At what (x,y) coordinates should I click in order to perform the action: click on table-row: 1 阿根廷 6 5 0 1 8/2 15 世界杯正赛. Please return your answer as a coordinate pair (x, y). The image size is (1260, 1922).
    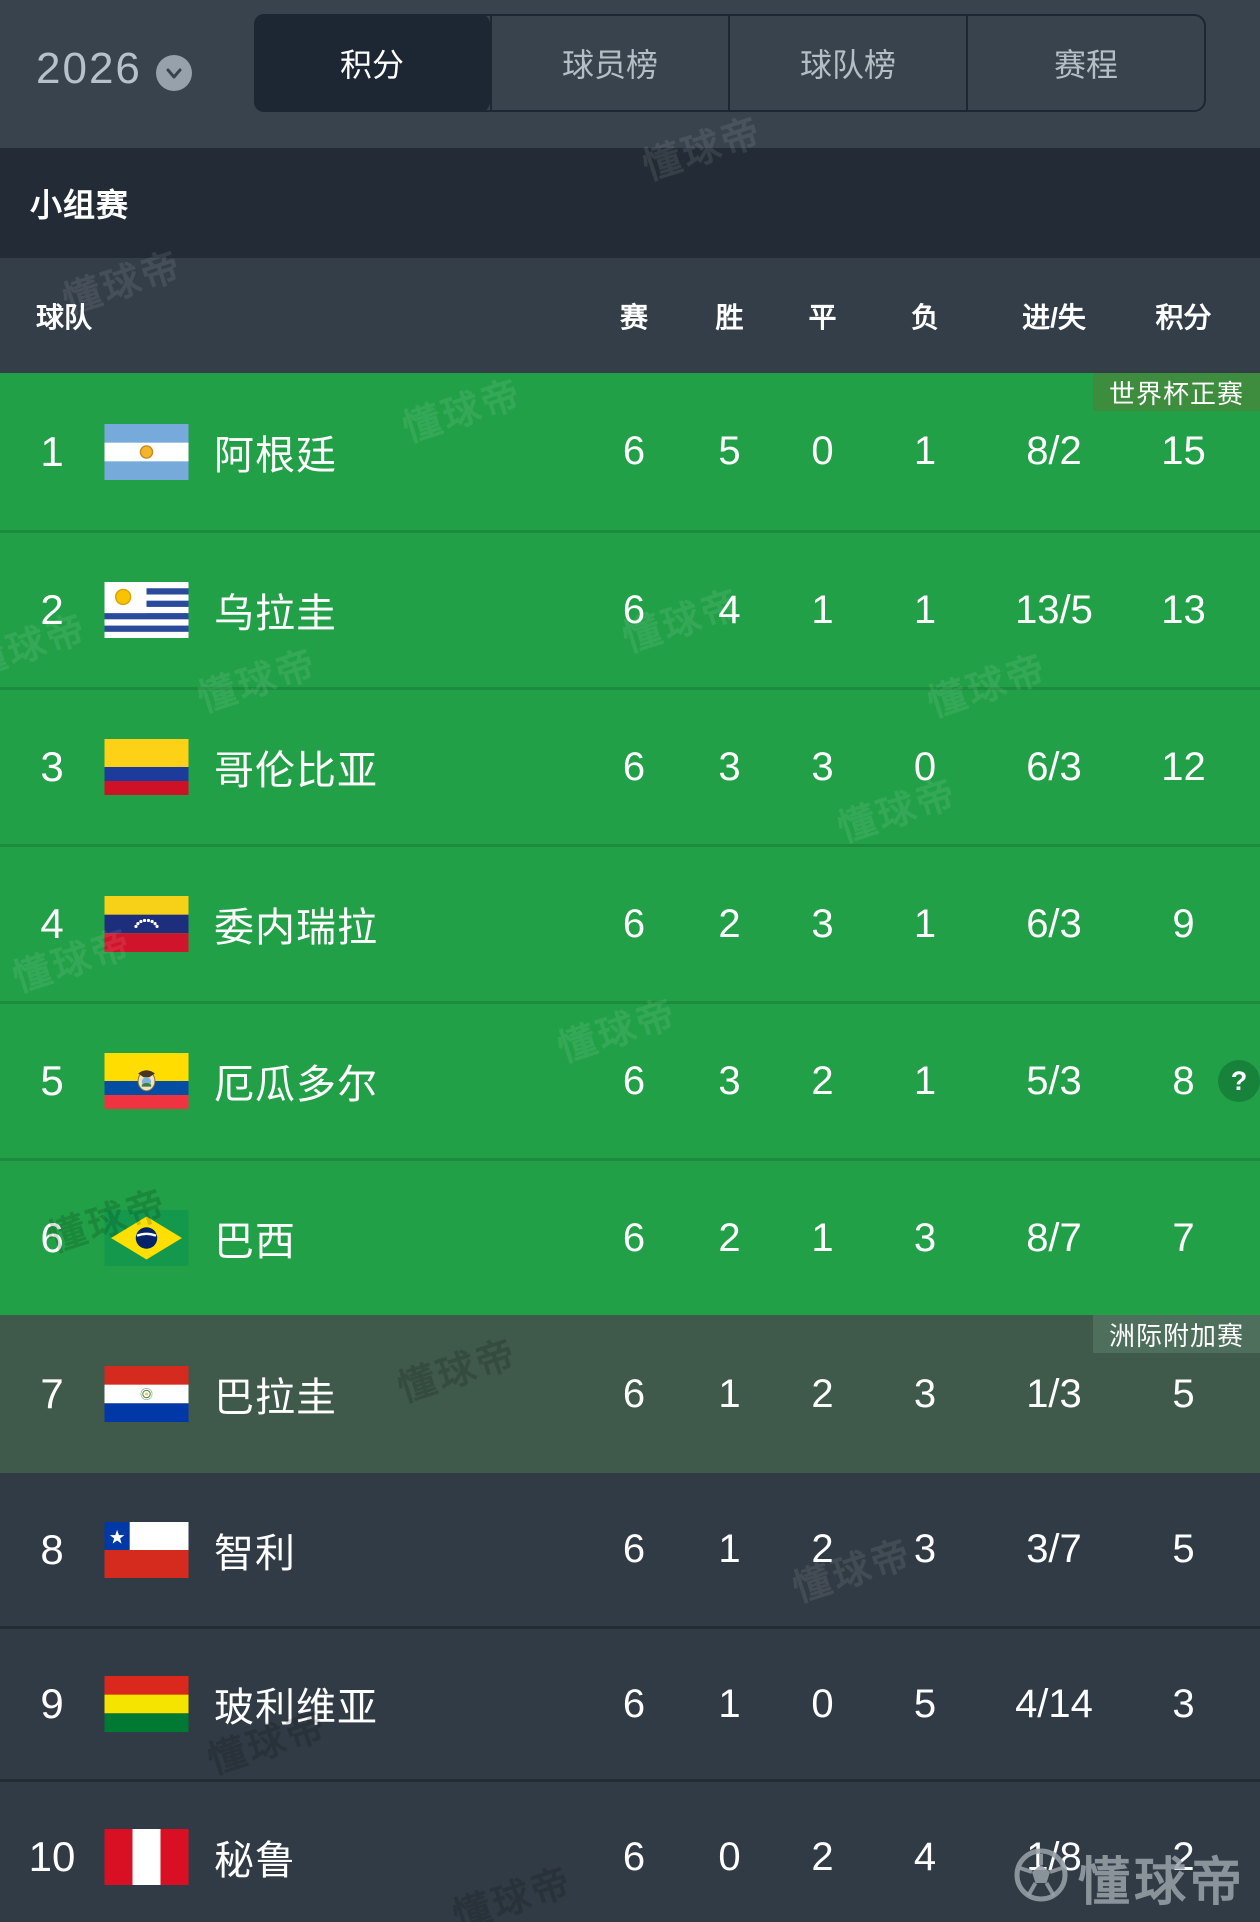
    Looking at the image, I should click on (630, 451).